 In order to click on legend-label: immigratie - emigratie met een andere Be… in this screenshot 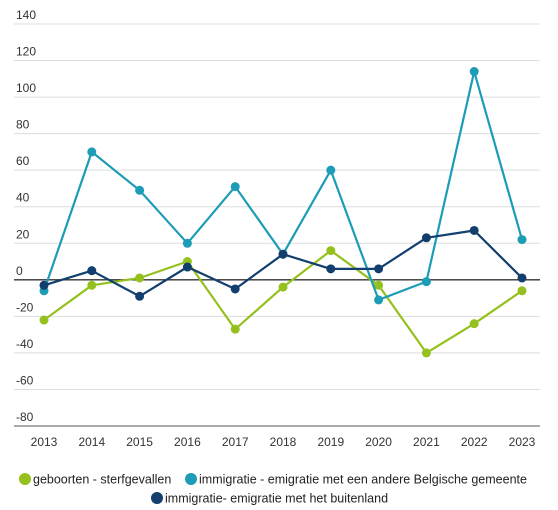, I will do `click(363, 480)`.